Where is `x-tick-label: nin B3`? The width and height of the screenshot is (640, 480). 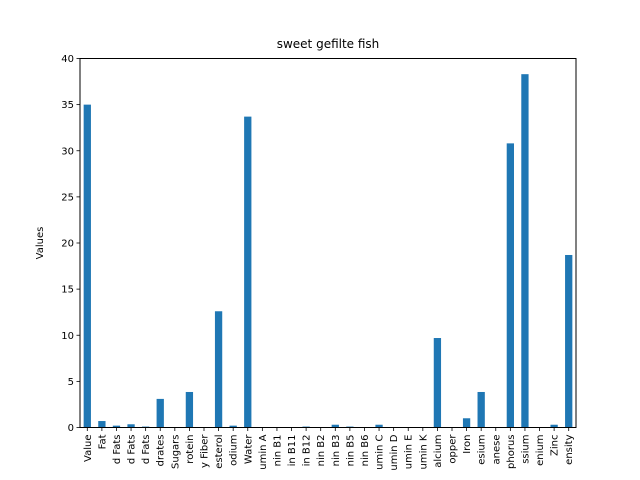
x-tick-label: nin B3 is located at coordinates (336, 451).